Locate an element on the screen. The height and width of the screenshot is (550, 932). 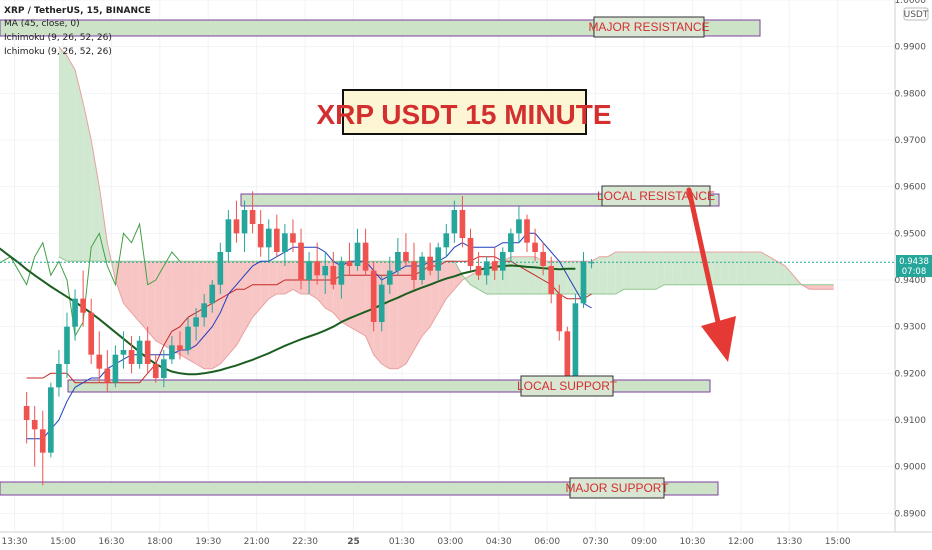
x-tick-label: 07:30 is located at coordinates (596, 542).